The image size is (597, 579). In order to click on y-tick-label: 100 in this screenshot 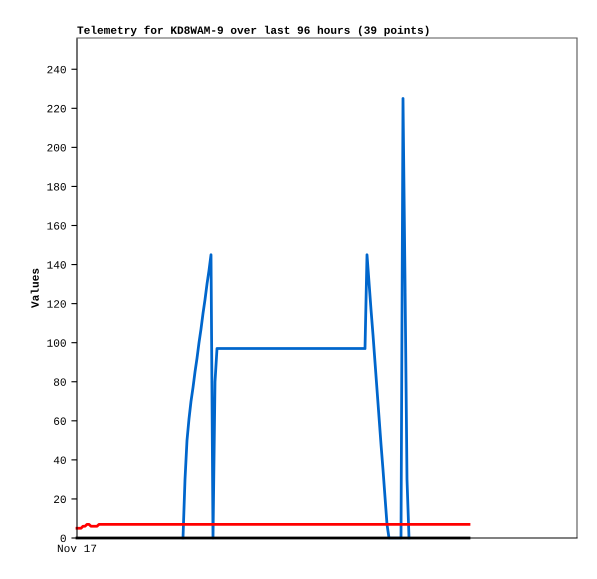, I will do `click(56, 343)`.